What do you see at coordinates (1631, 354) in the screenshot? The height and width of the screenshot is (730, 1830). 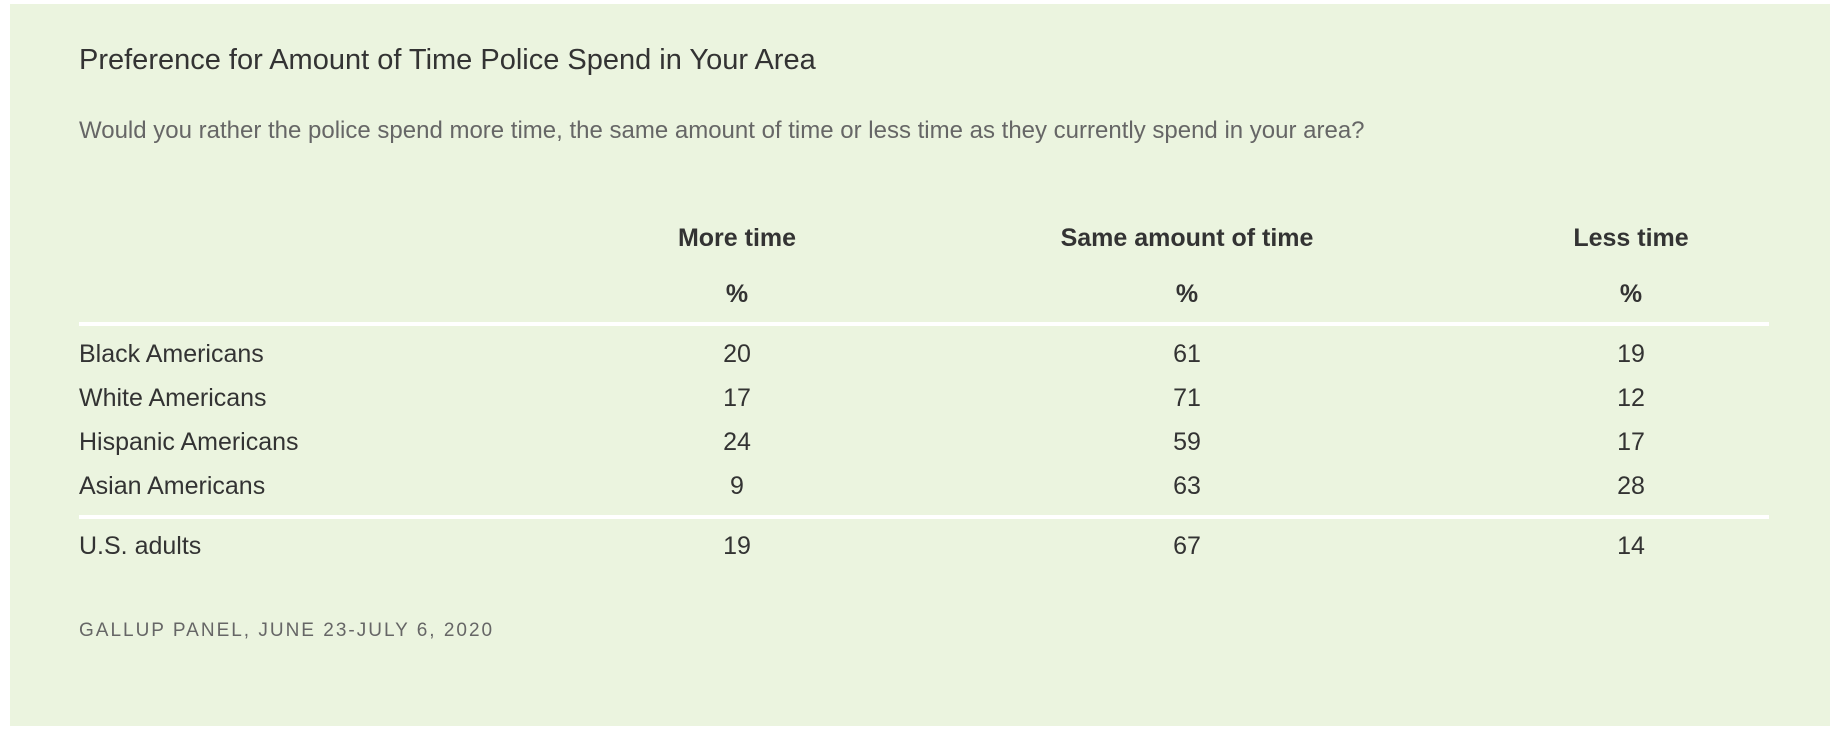 I see `table-cell: 19` at bounding box center [1631, 354].